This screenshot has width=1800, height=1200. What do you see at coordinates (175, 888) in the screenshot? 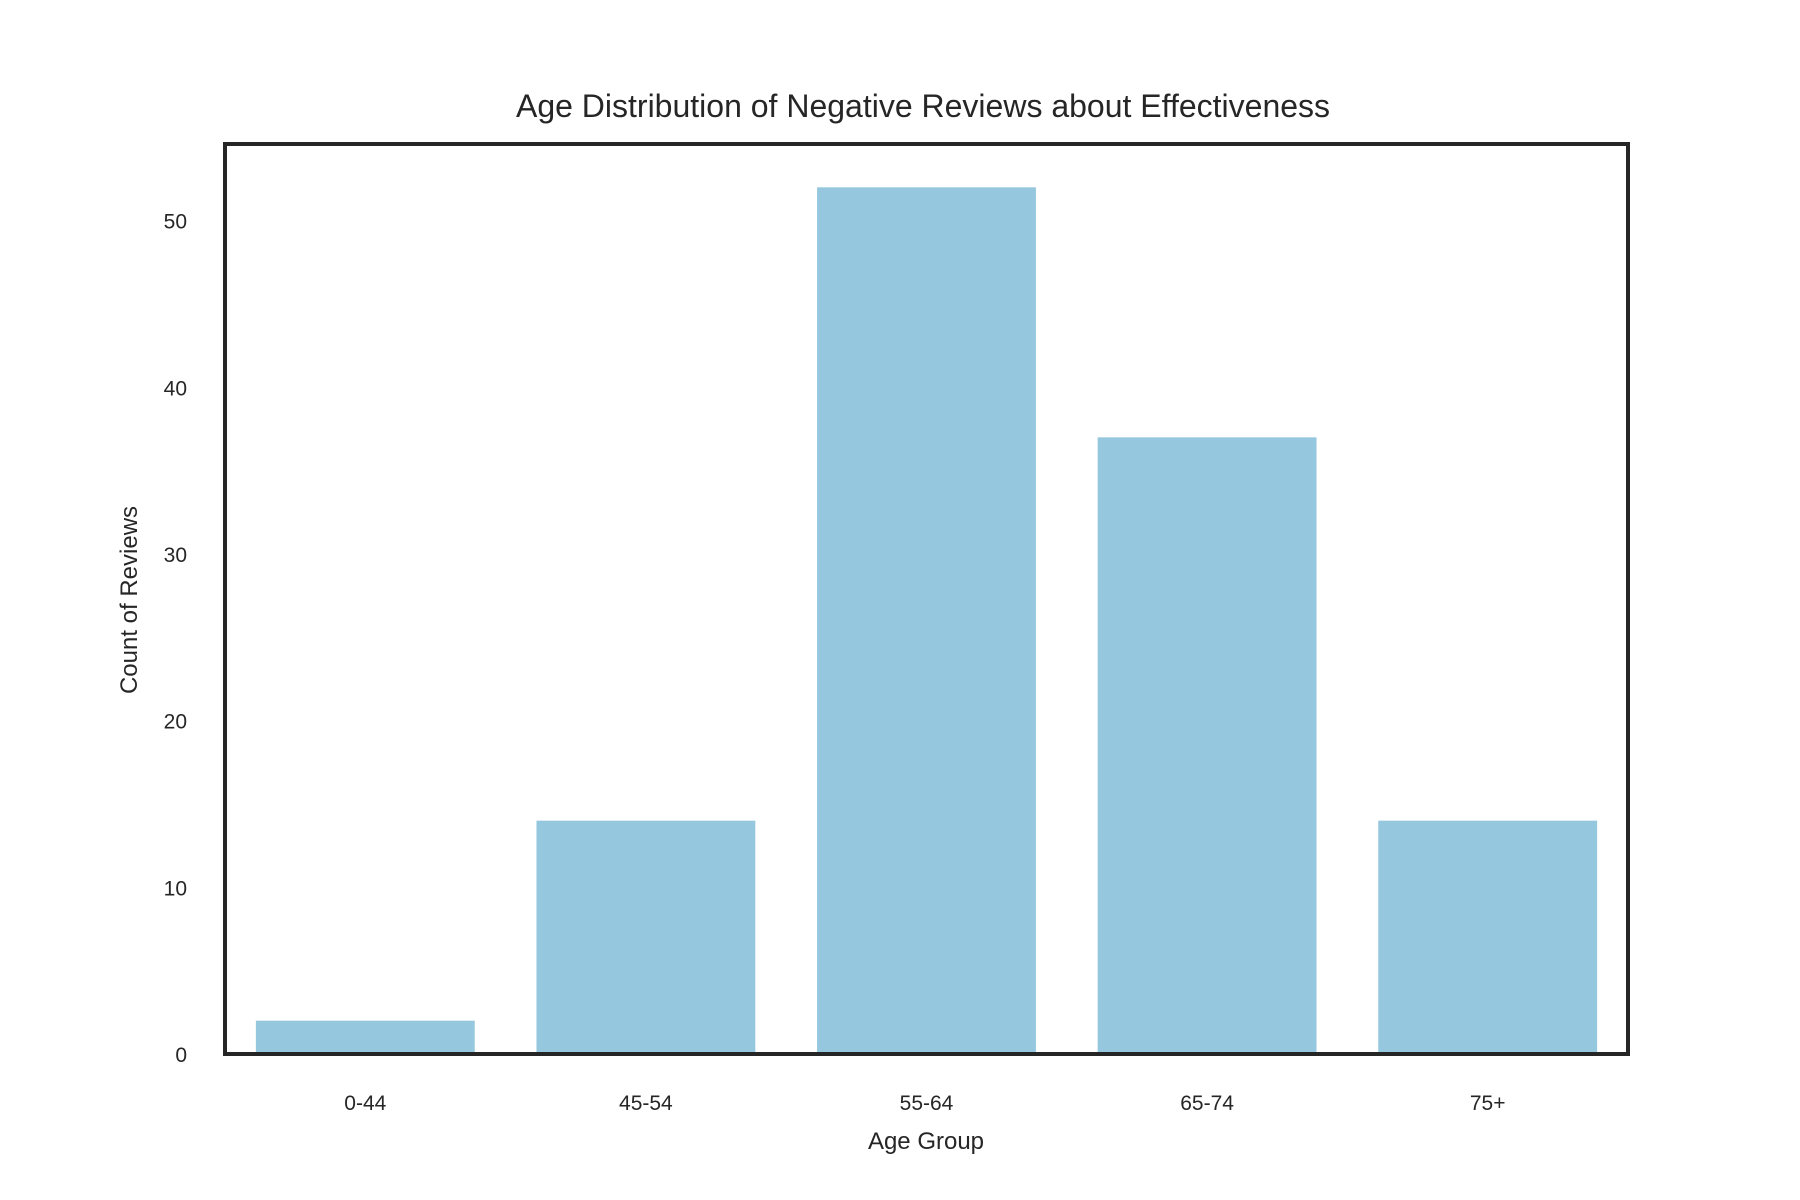
I see `y-tick-label: 10` at bounding box center [175, 888].